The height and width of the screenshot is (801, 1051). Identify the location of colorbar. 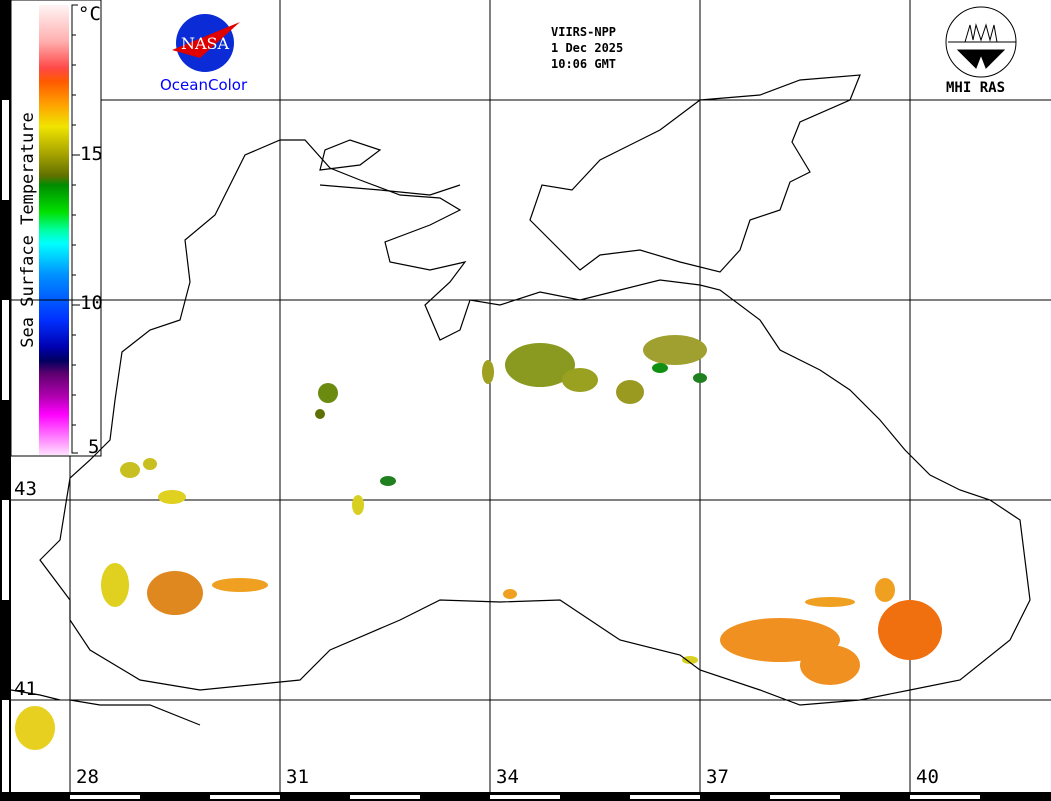
(56, 228).